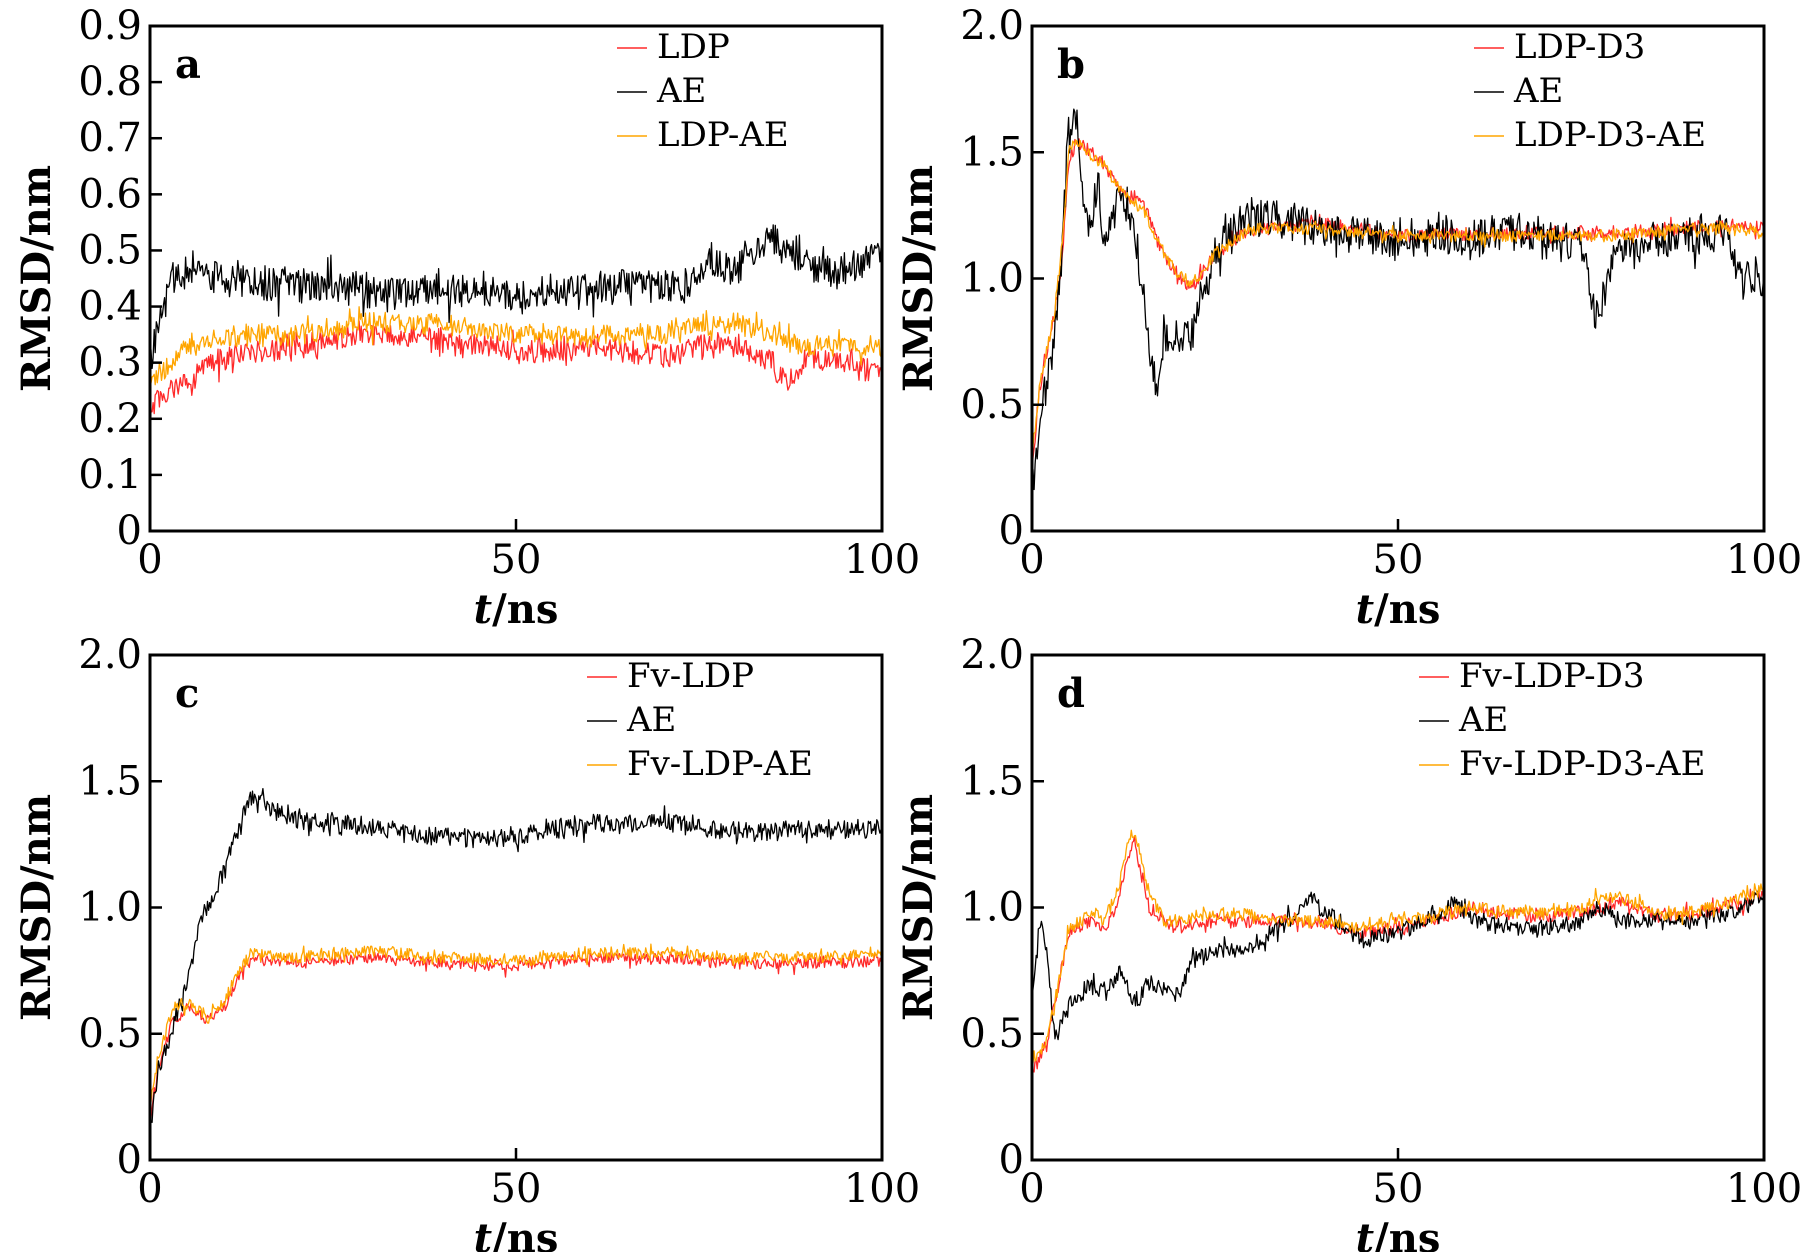 The height and width of the screenshot is (1252, 1819). I want to click on legend-entry: LDP-D3-AE, so click(1610, 135).